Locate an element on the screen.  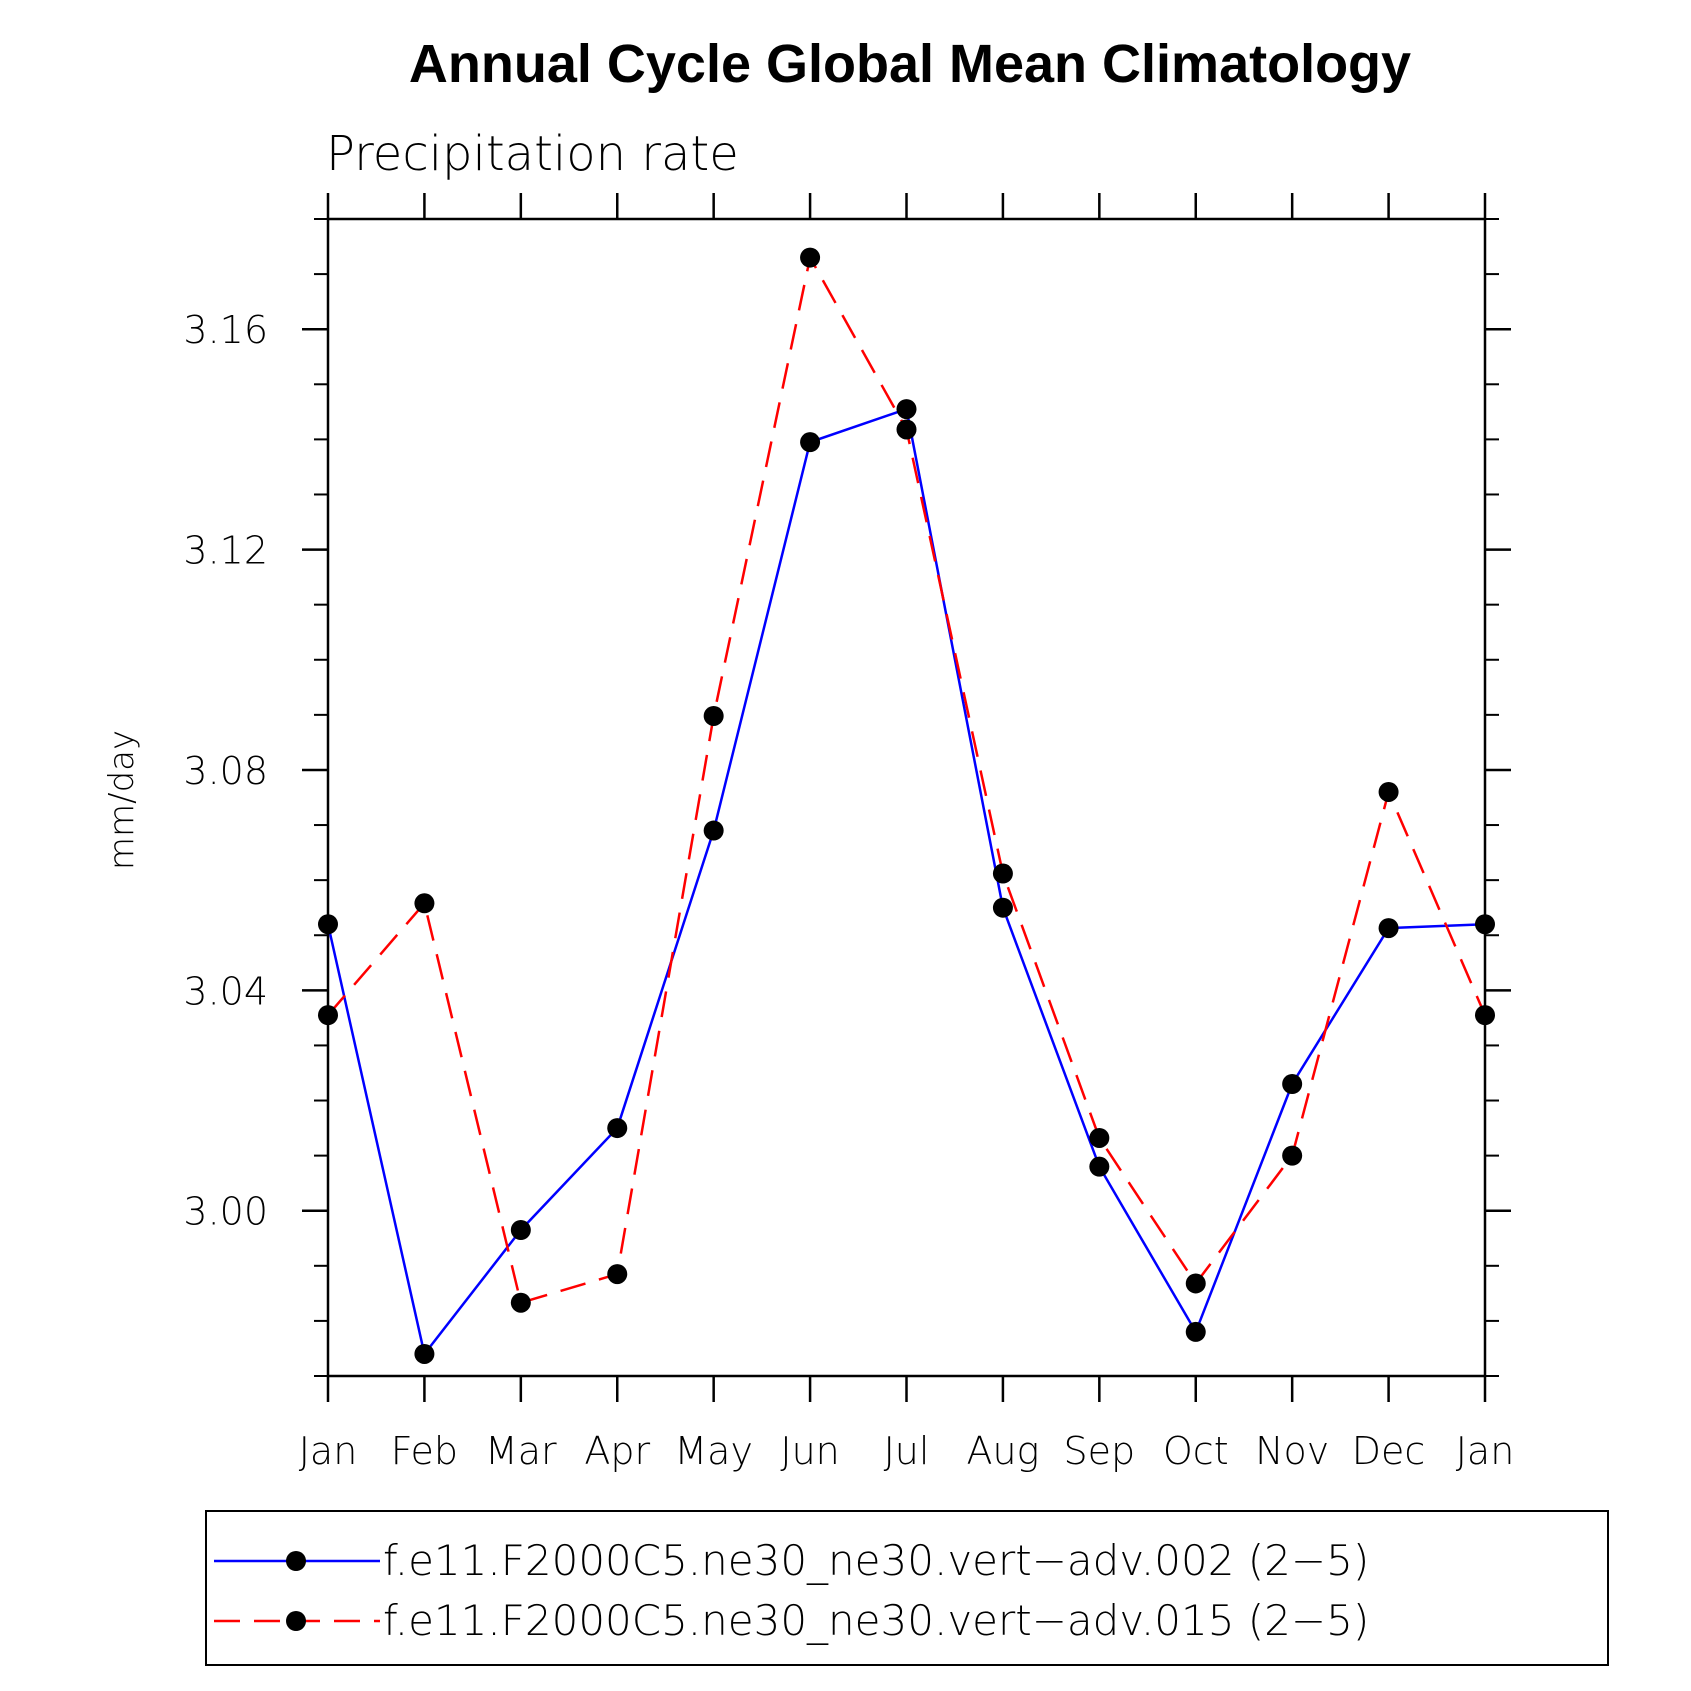
y-tick-label: 3.16 is located at coordinates (225, 330).